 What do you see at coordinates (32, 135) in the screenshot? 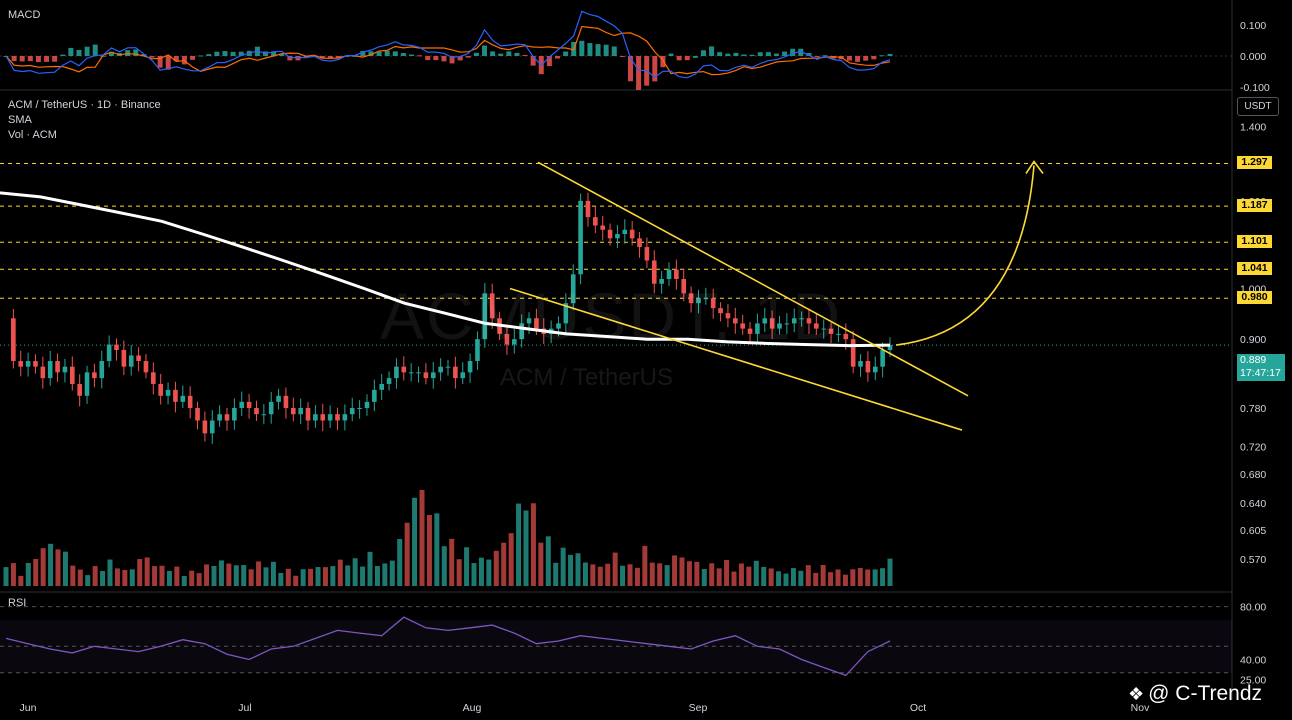
I see `volume-legend: Vol · ACM` at bounding box center [32, 135].